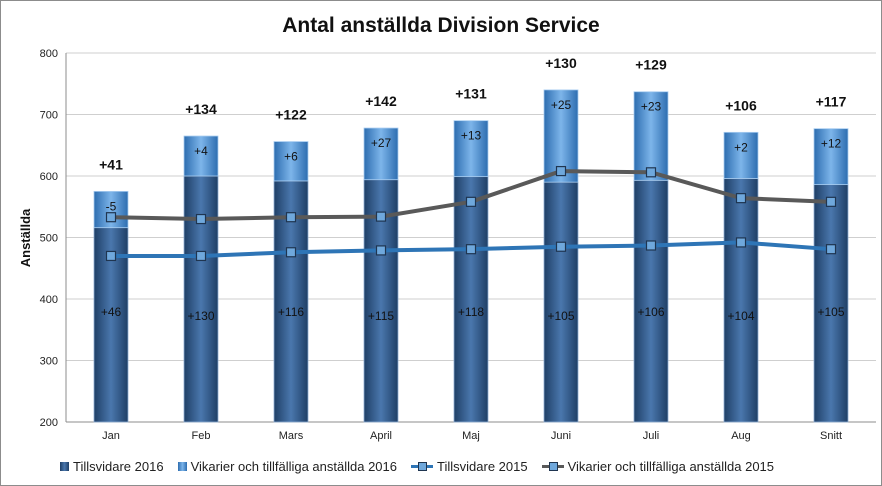 Image resolution: width=882 pixels, height=486 pixels. Describe the element at coordinates (49, 239) in the screenshot. I see `y-tick-label: 500` at that location.